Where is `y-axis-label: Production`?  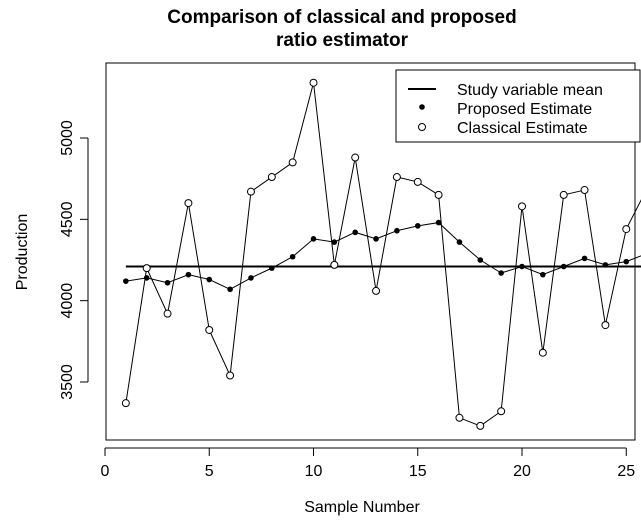 y-axis-label: Production is located at coordinates (22, 252).